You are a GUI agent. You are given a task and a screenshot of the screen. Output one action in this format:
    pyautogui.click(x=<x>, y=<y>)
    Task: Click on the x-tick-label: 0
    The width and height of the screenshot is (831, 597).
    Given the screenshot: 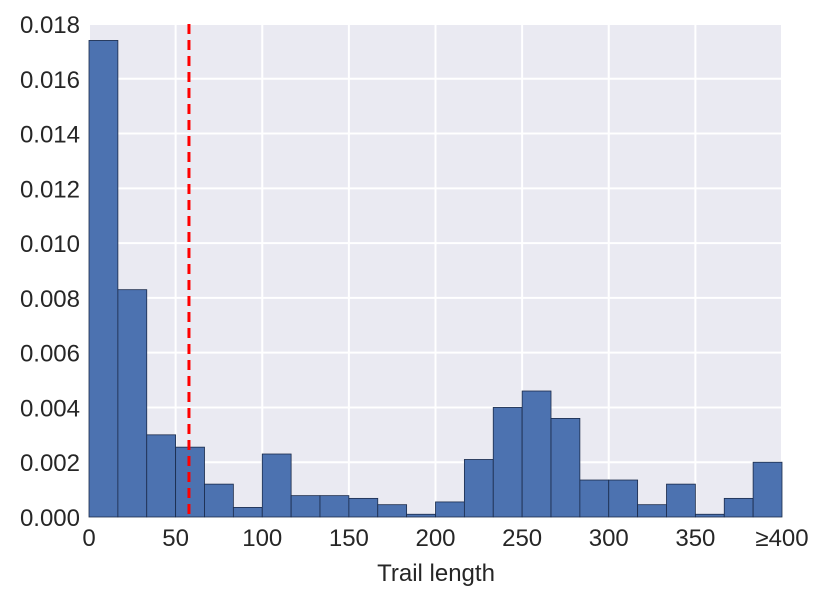 What is the action you would take?
    pyautogui.click(x=88, y=538)
    